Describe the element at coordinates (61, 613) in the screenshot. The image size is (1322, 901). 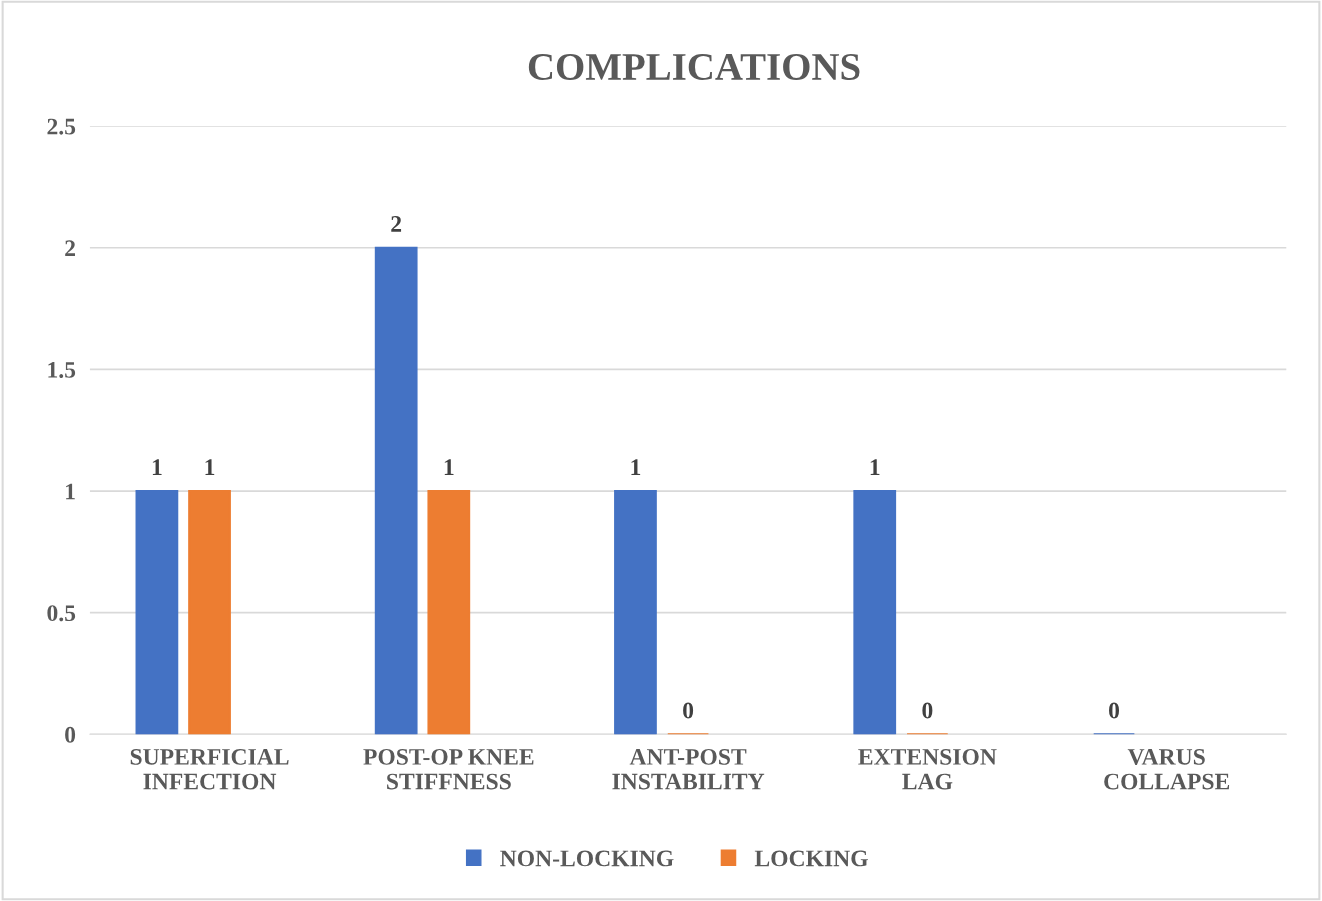
I see `y-tick-label: 0.5` at that location.